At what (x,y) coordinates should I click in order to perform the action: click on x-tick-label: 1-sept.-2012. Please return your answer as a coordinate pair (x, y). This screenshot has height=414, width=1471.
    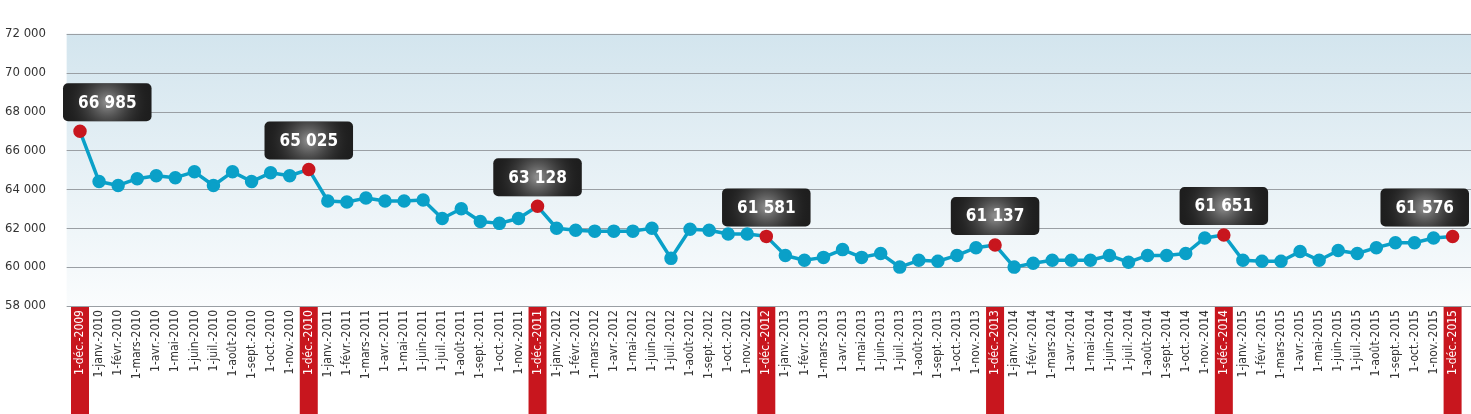
    Looking at the image, I should click on (708, 344).